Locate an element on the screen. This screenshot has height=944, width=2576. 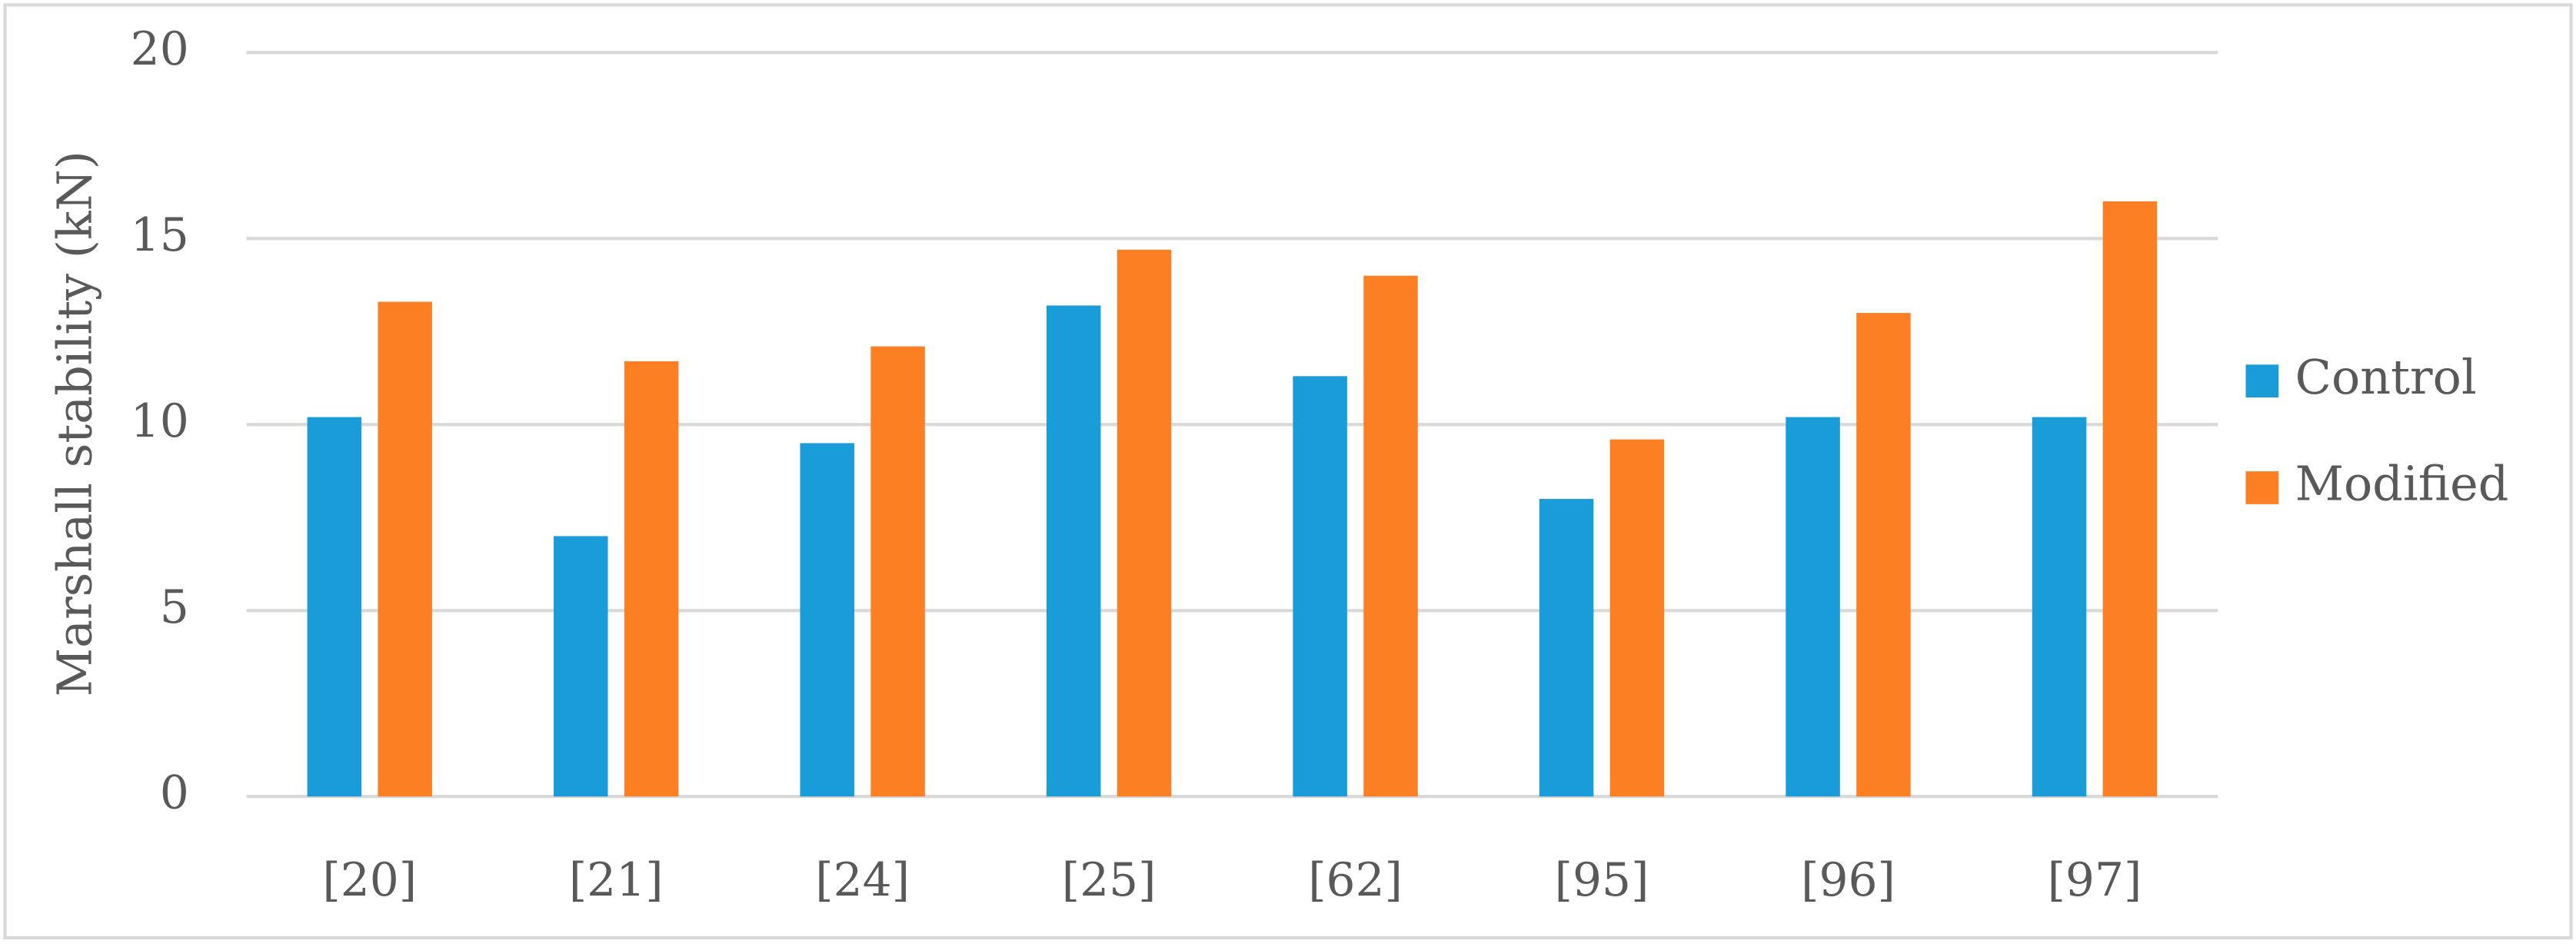
y-tick-label: 15 is located at coordinates (160, 235).